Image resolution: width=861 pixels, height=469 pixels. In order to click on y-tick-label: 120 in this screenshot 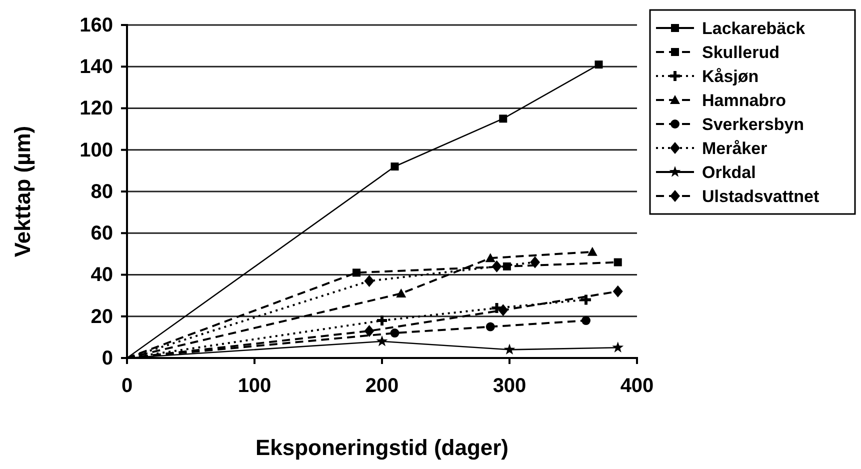, I will do `click(96, 109)`.